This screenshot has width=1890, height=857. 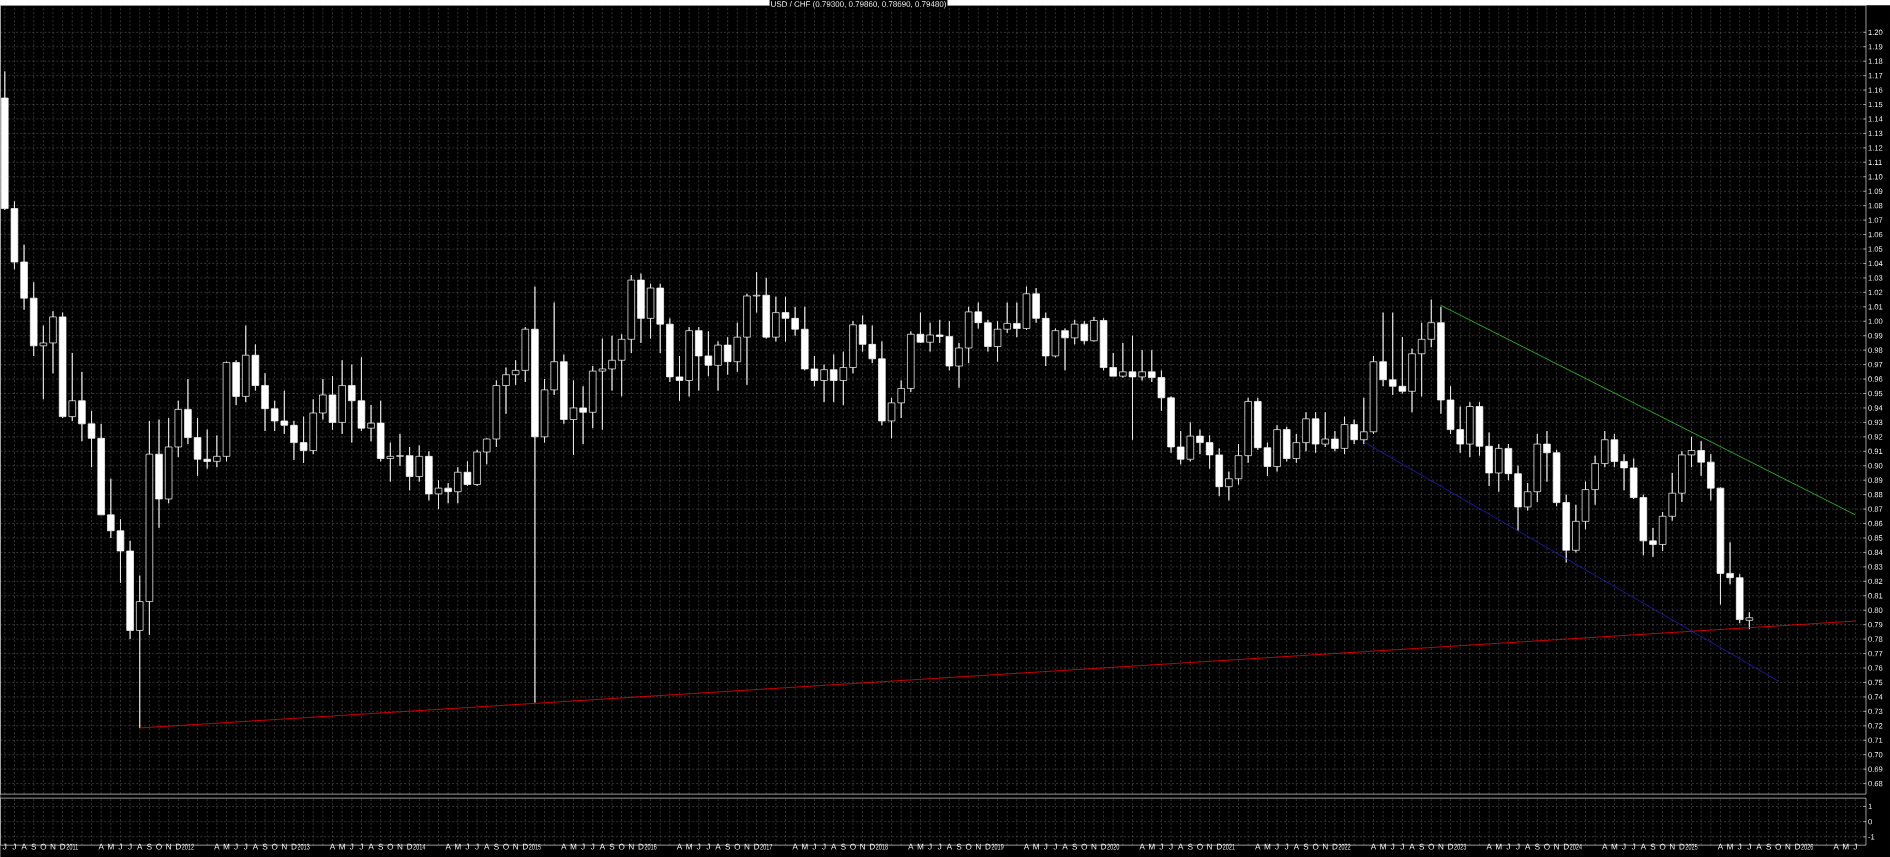 I want to click on x-tick-label: 2017, so click(x=766, y=846).